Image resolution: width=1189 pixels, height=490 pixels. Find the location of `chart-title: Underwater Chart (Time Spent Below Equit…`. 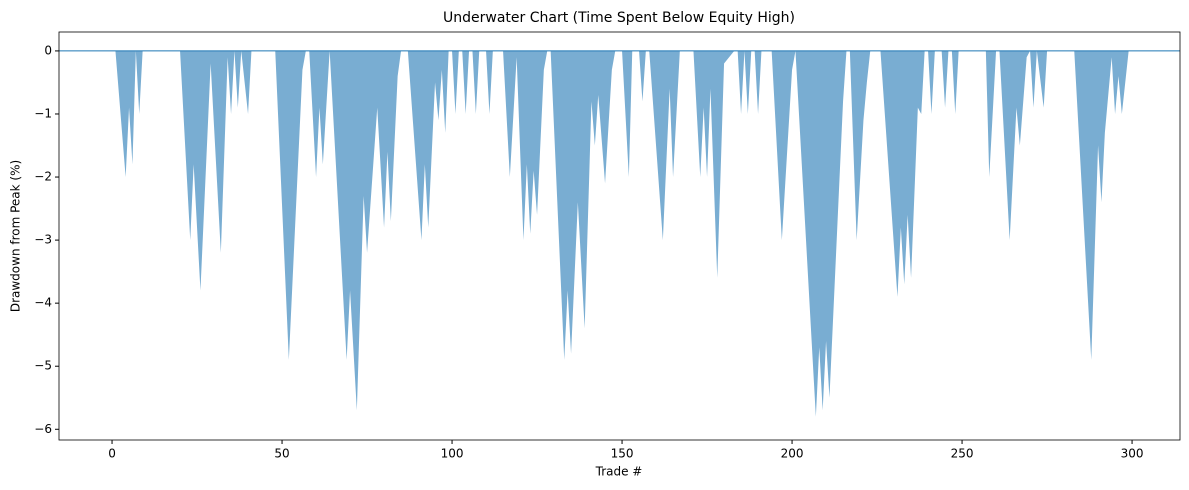

chart-title: Underwater Chart (Time Spent Below Equit… is located at coordinates (619, 18).